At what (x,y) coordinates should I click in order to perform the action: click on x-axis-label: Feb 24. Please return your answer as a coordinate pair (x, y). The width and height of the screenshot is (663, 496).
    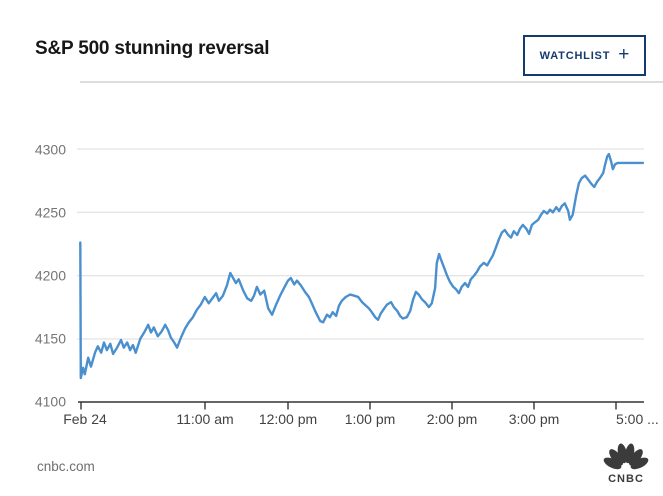
    Looking at the image, I should click on (85, 419).